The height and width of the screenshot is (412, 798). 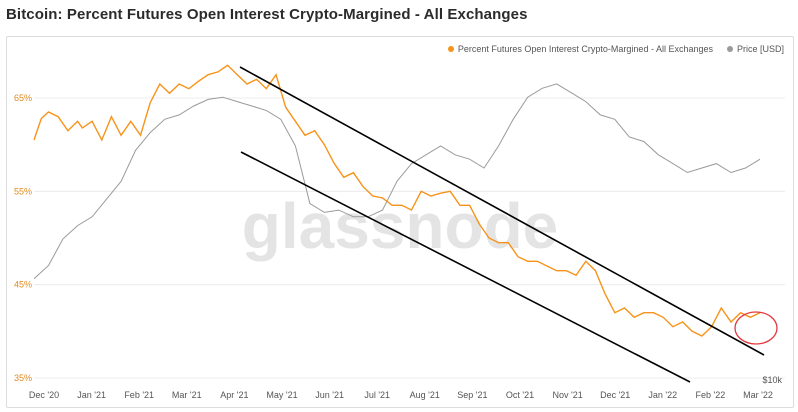 What do you see at coordinates (758, 395) in the screenshot?
I see `x-tick-label: Mar '22` at bounding box center [758, 395].